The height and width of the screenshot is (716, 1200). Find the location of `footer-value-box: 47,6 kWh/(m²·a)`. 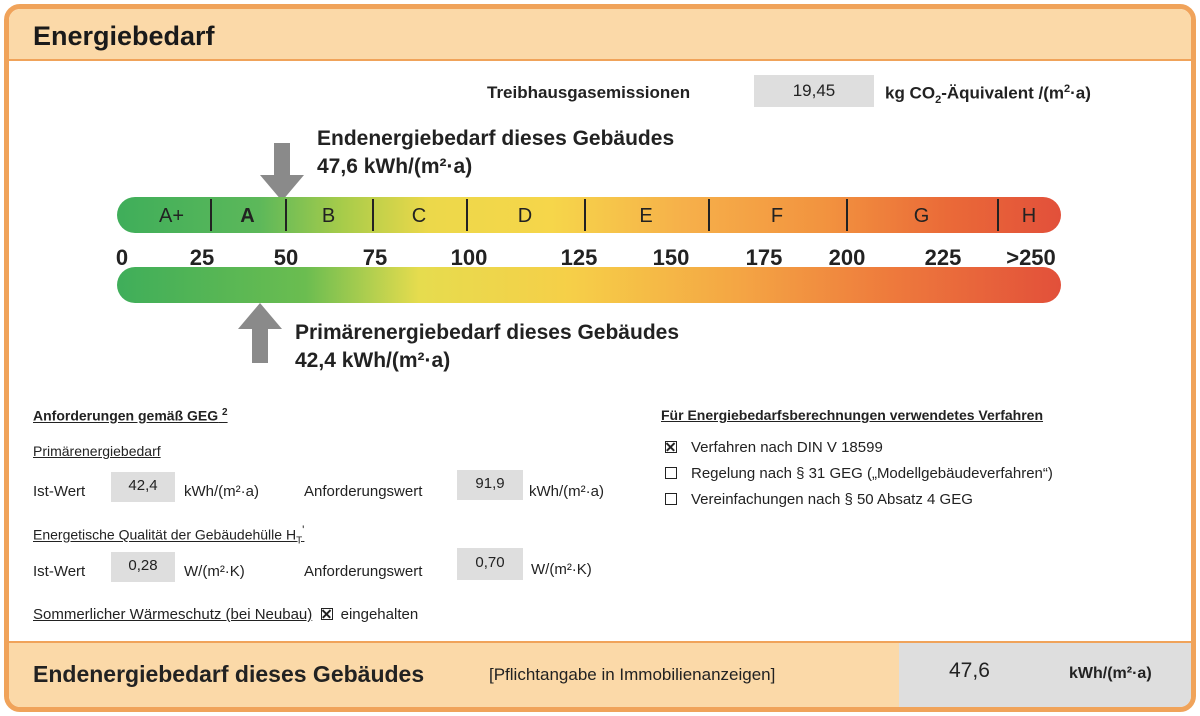

footer-value-box: 47,6 kWh/(m²·a) is located at coordinates (1045, 675).